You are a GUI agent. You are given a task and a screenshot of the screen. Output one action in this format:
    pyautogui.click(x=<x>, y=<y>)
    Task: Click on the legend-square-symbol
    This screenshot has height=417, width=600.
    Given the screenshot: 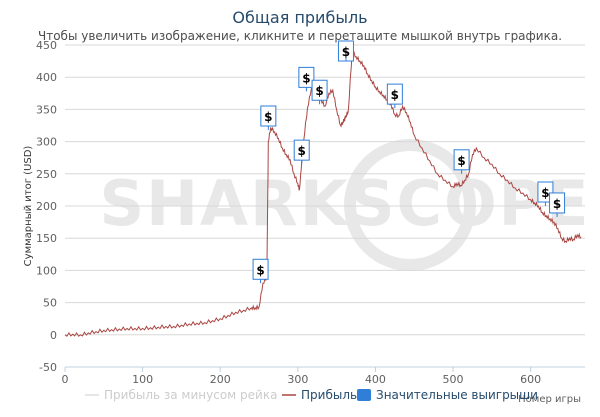 What is the action you would take?
    pyautogui.click(x=364, y=395)
    